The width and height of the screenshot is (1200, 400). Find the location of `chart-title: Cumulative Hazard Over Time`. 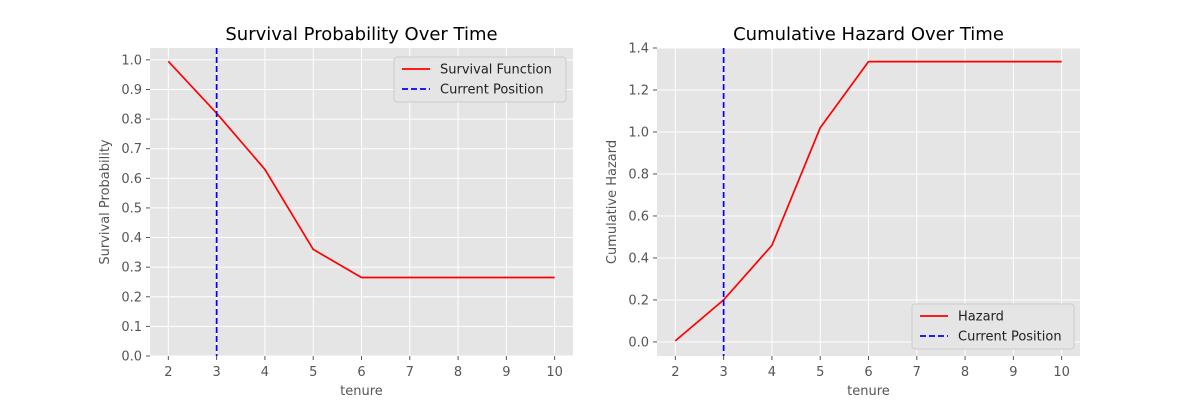

chart-title: Cumulative Hazard Over Time is located at coordinates (868, 34).